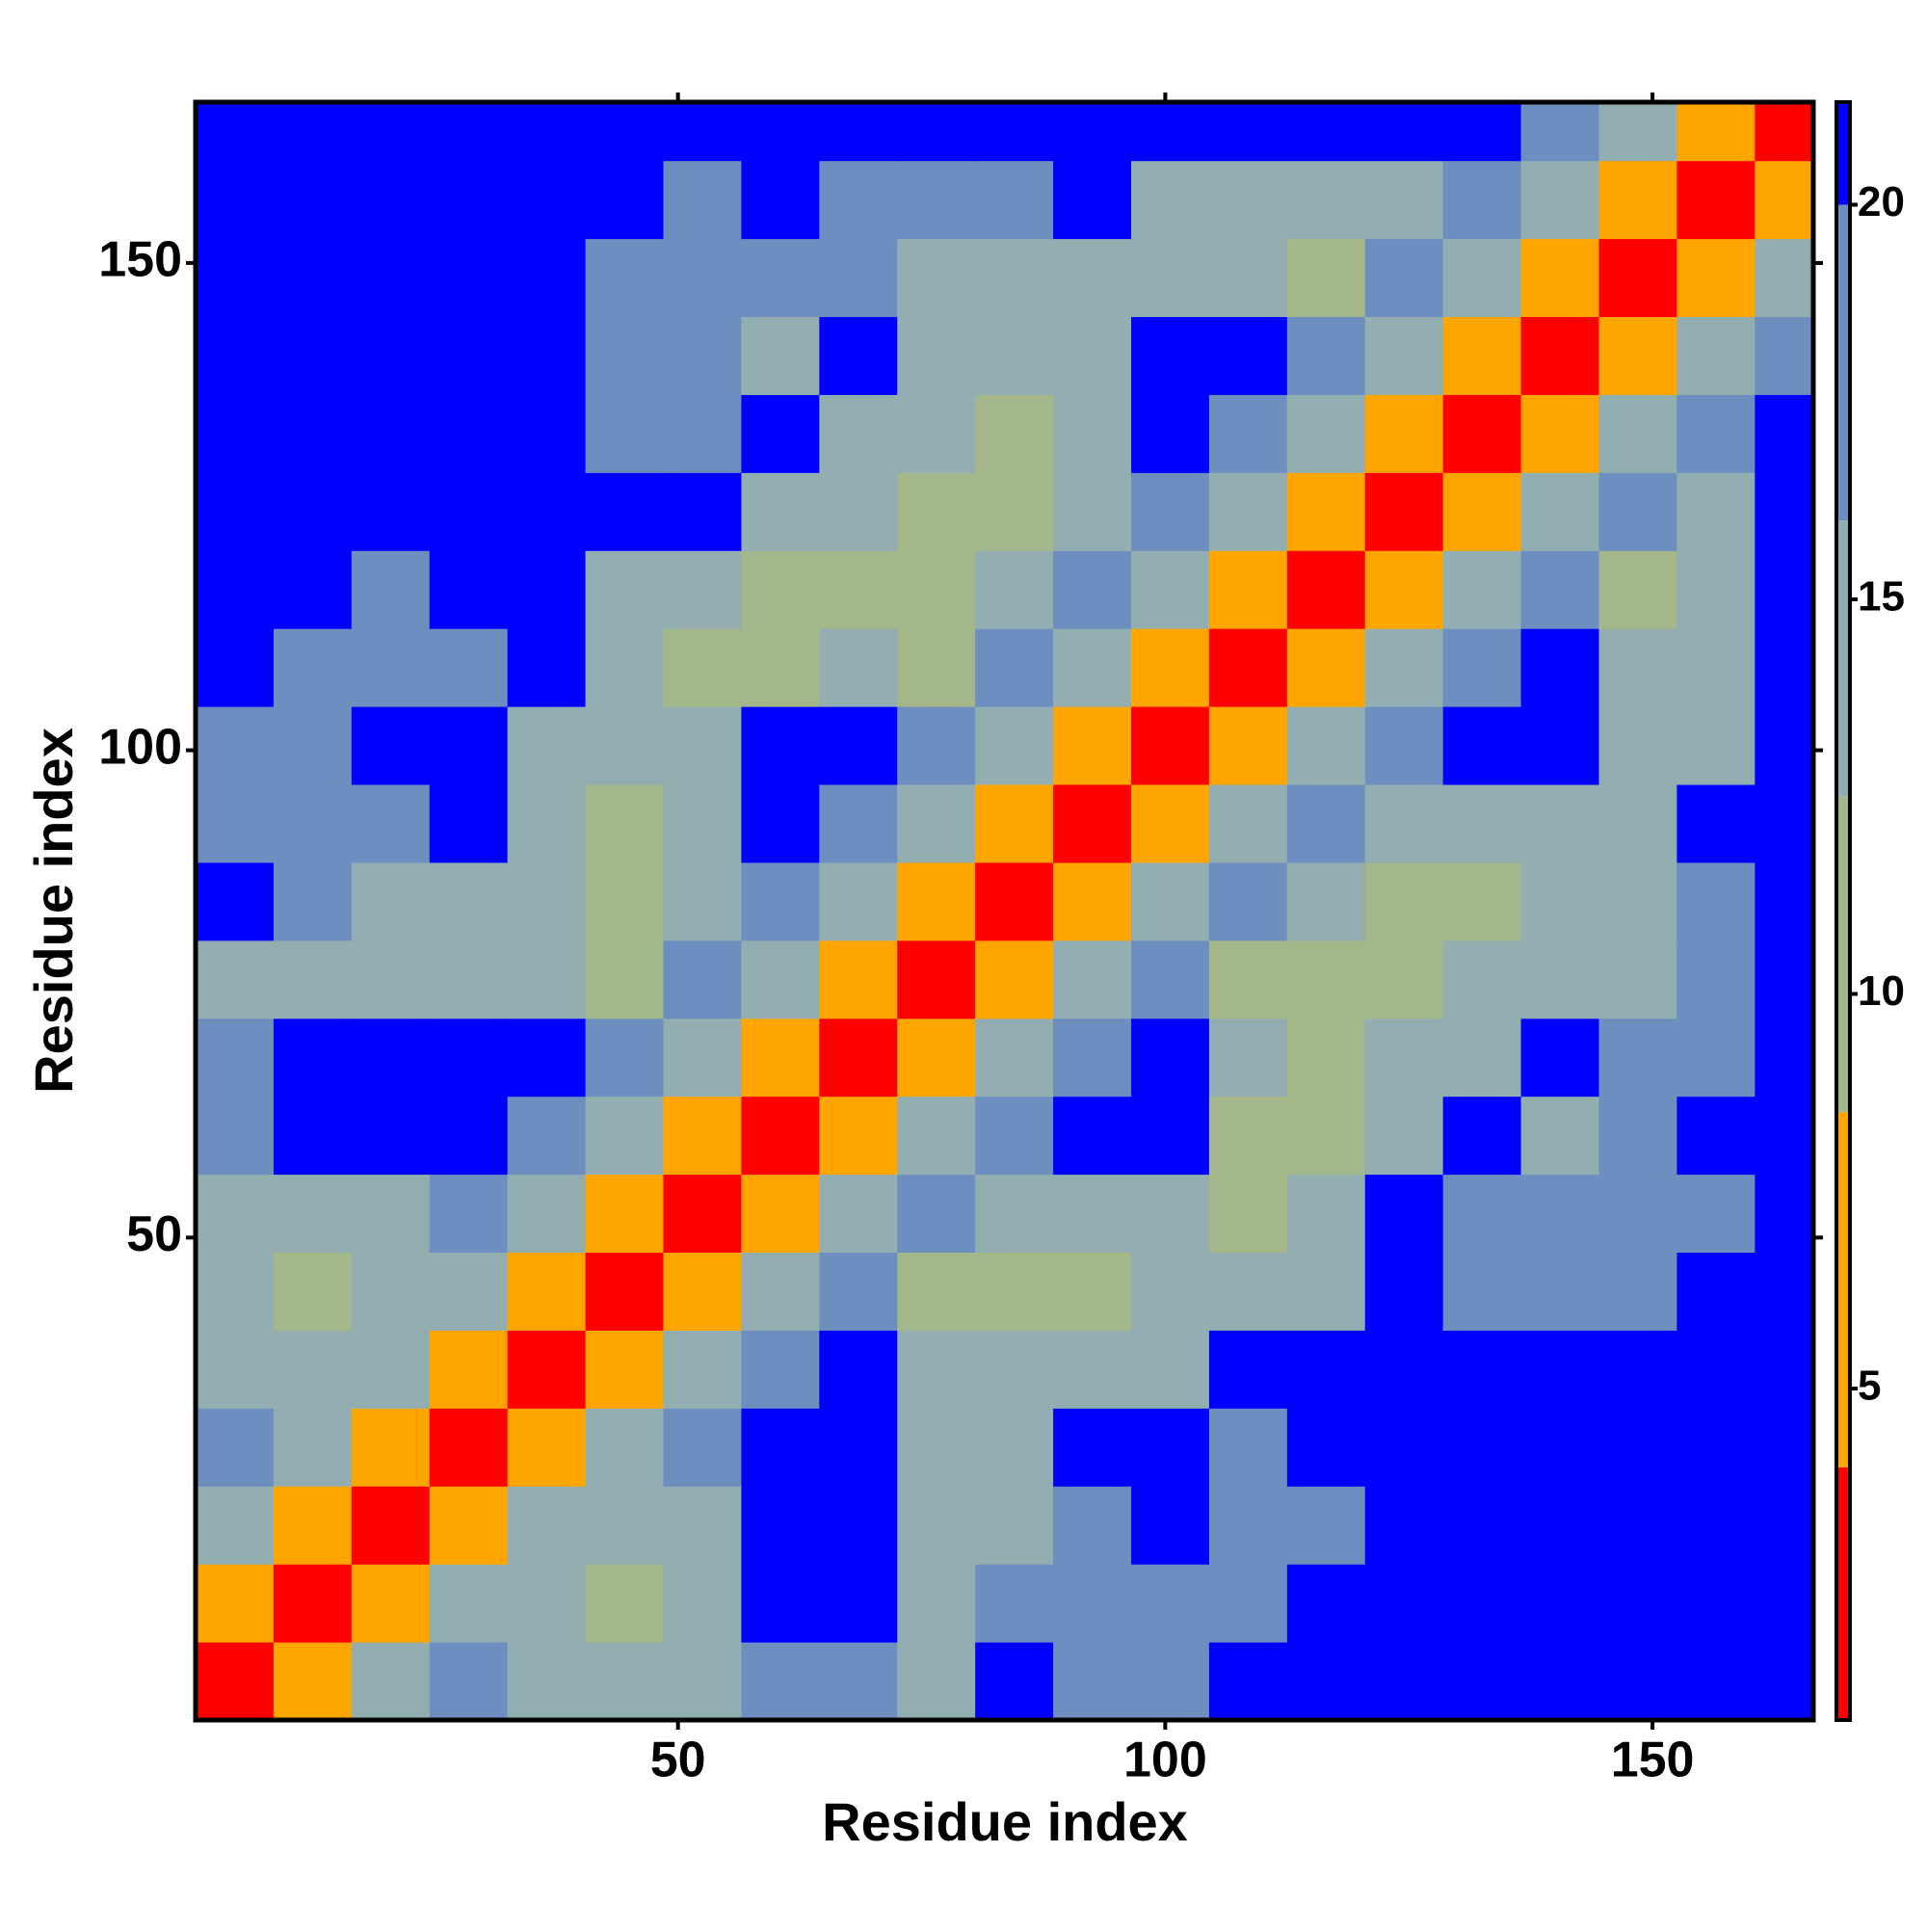 The height and width of the screenshot is (1932, 1927). I want to click on x-tick-label: 150, so click(1653, 1760).